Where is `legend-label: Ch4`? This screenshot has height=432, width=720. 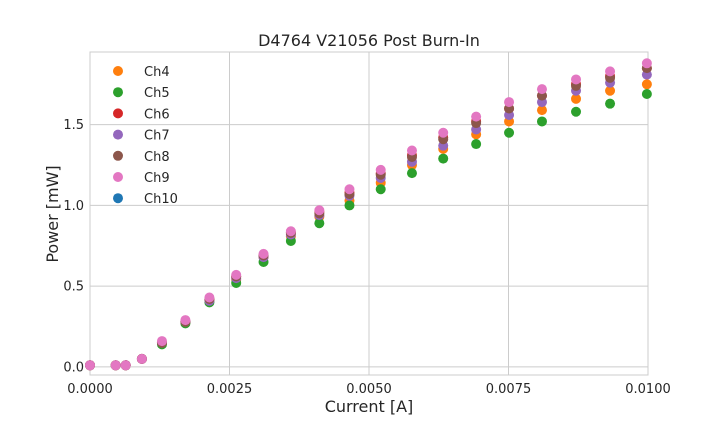 legend-label: Ch4 is located at coordinates (157, 72).